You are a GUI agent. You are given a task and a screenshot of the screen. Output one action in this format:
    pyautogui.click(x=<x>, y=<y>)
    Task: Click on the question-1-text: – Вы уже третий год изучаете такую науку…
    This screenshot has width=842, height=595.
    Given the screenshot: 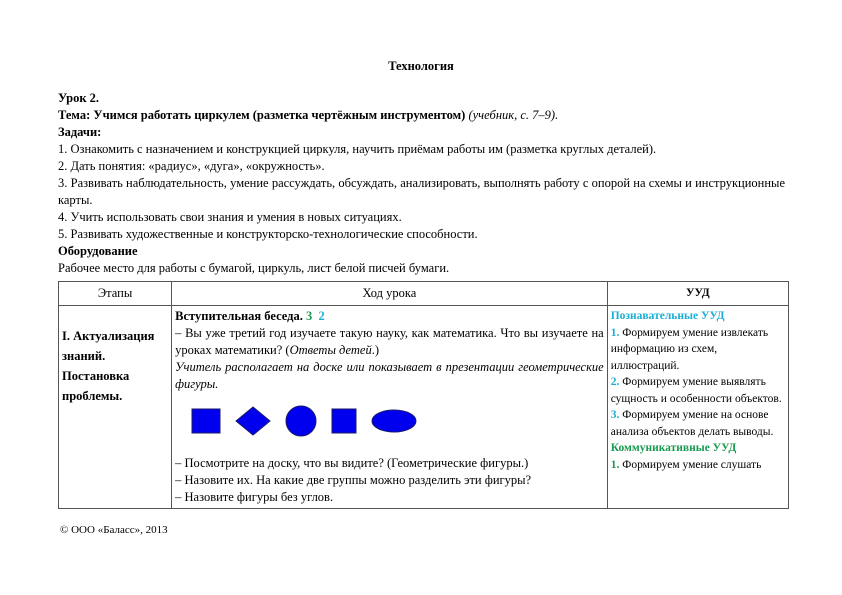 What is the action you would take?
    pyautogui.click(x=389, y=341)
    